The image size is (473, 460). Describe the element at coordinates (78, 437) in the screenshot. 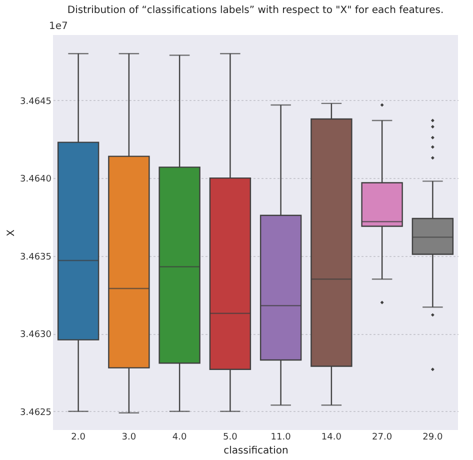

I see `x-tick-label: 2.0` at that location.